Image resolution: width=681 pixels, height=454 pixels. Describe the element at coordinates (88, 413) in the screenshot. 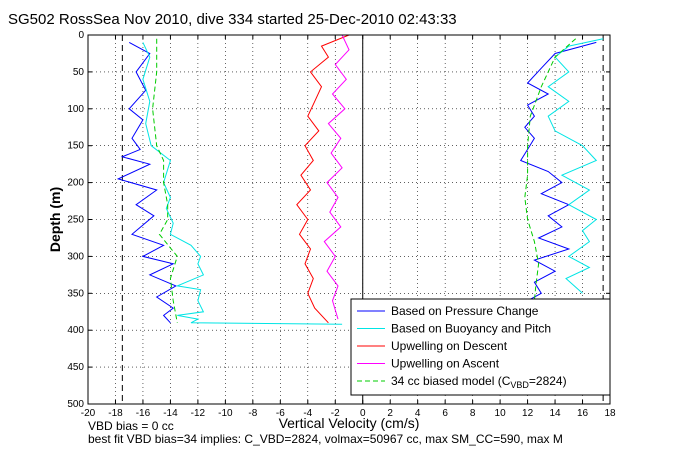

I see `x-tick-label: -20` at that location.